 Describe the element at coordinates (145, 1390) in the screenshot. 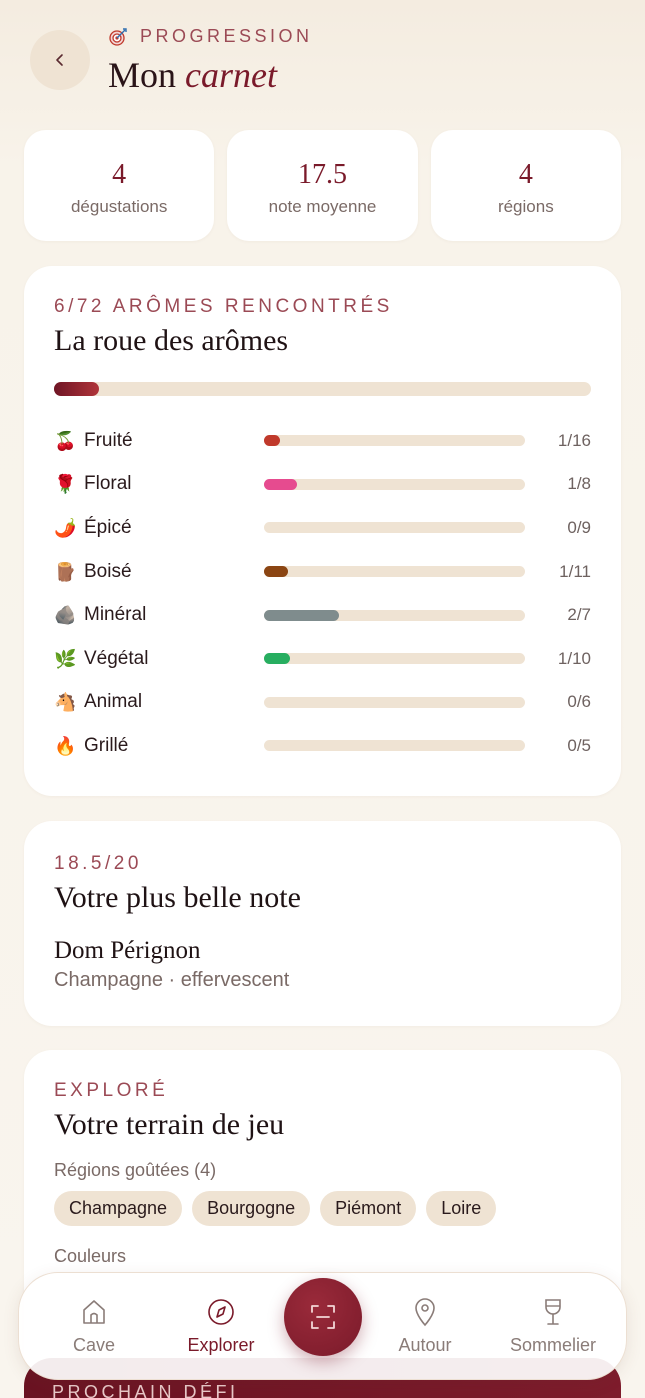

I see `challenge-eyebrow: PROCHAIN DÉFI` at that location.